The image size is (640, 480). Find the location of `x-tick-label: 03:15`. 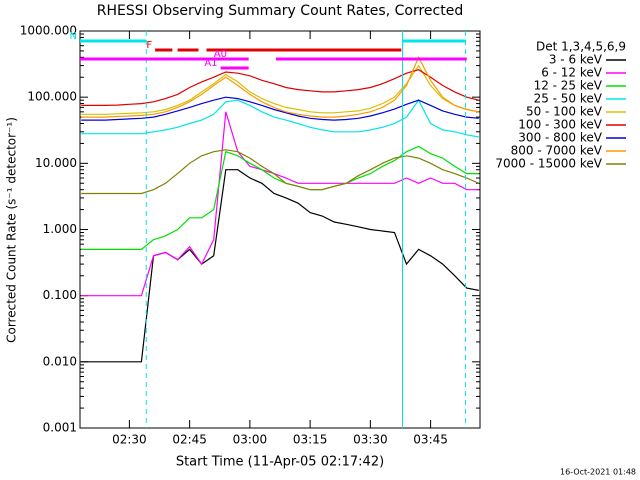

x-tick-label: 03:15 is located at coordinates (310, 440).